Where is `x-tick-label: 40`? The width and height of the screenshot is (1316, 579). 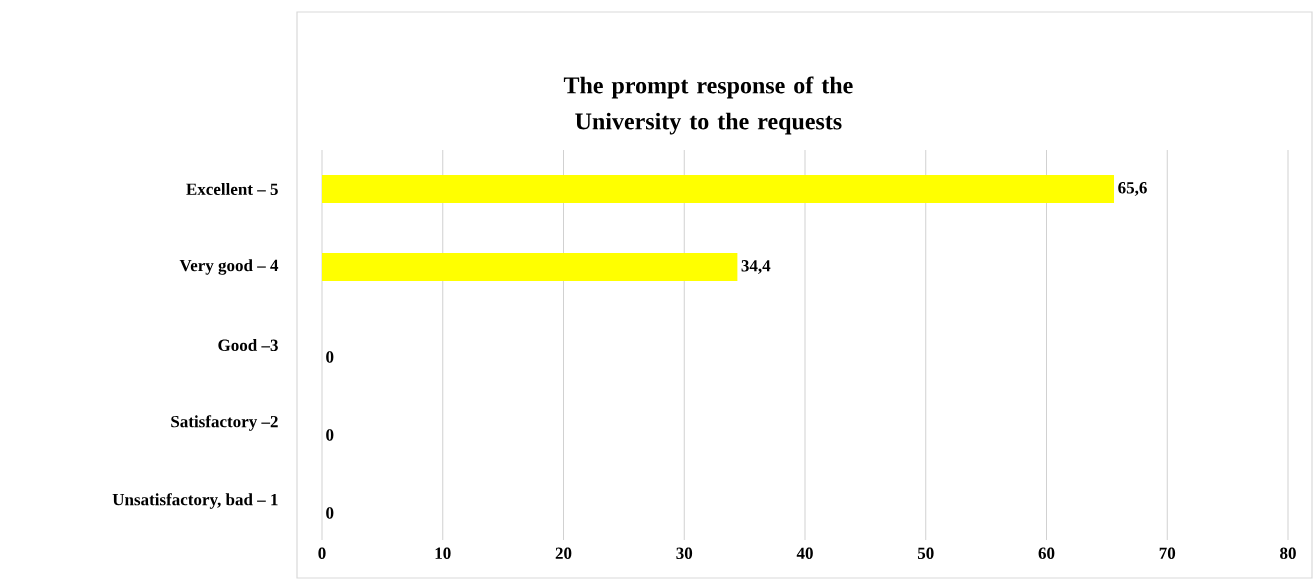
x-tick-label: 40 is located at coordinates (804, 553).